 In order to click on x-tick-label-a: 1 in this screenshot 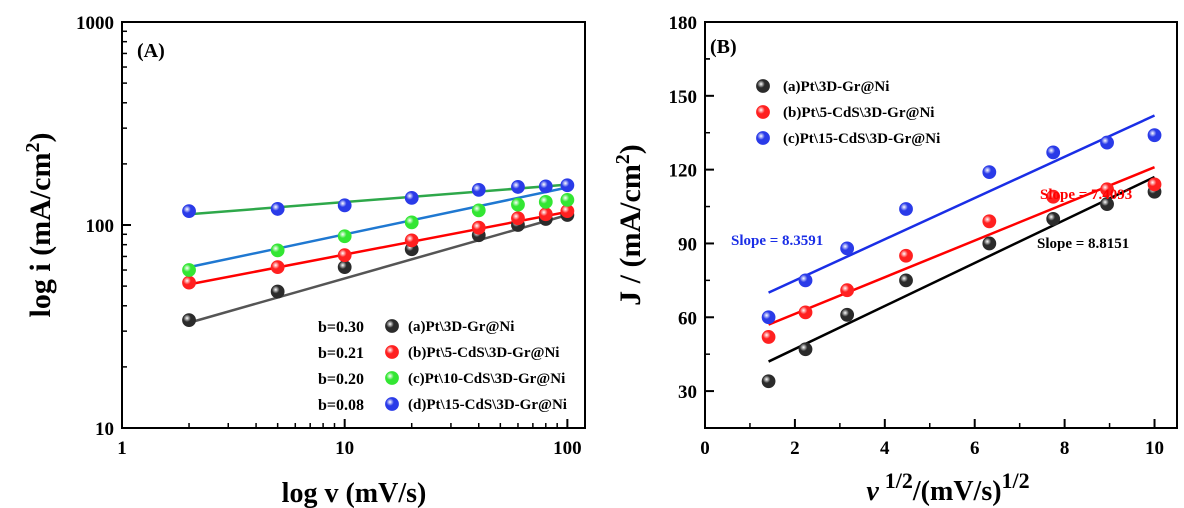, I will do `click(122, 448)`.